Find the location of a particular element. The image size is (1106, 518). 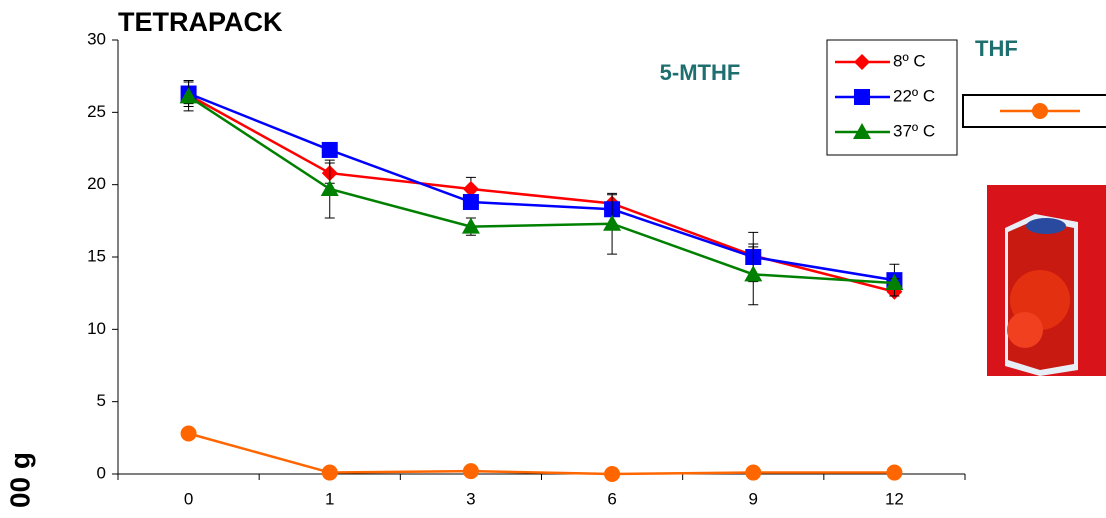

y-axis-label: 00 g is located at coordinates (19, 480).